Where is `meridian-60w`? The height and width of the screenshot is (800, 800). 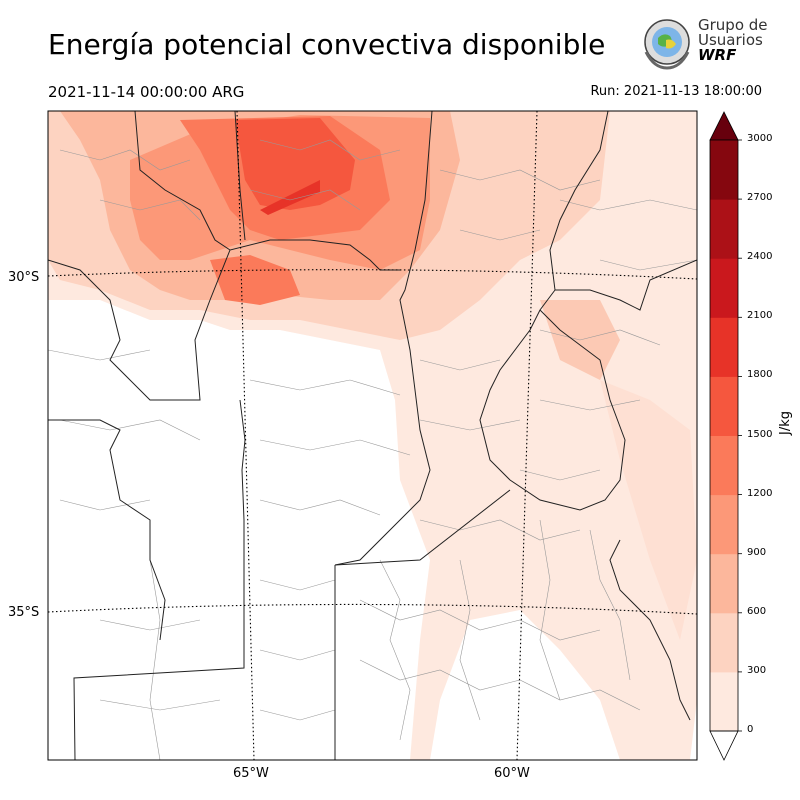 meridian-60w is located at coordinates (527, 435).